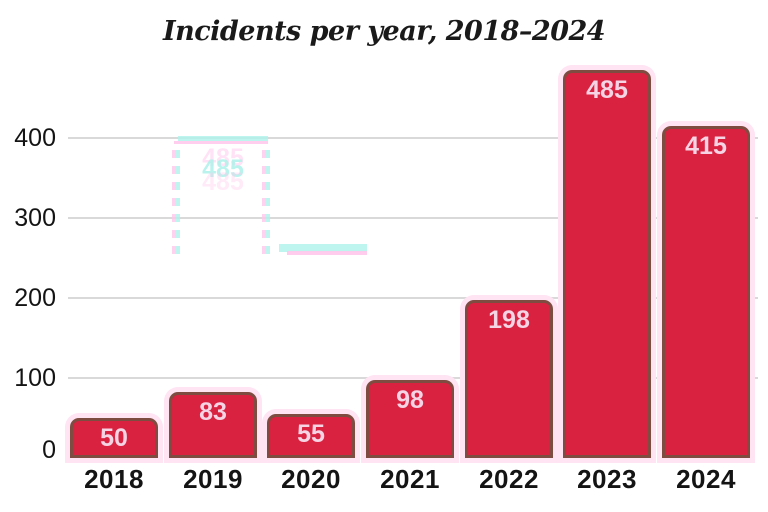 The image size is (768, 512). What do you see at coordinates (410, 400) in the screenshot?
I see `bar-value-label: 98` at bounding box center [410, 400].